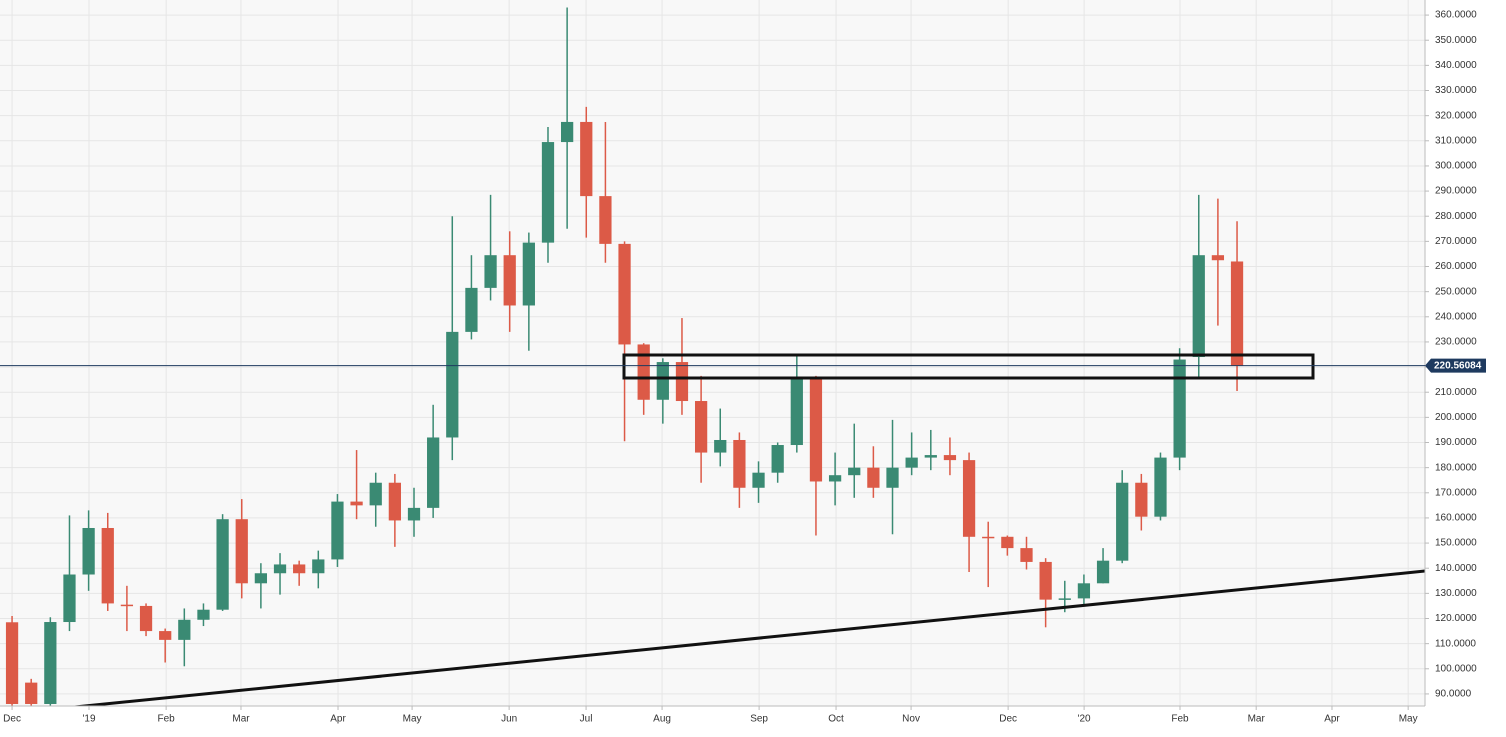  I want to click on x-tick-label: Nov, so click(911, 719).